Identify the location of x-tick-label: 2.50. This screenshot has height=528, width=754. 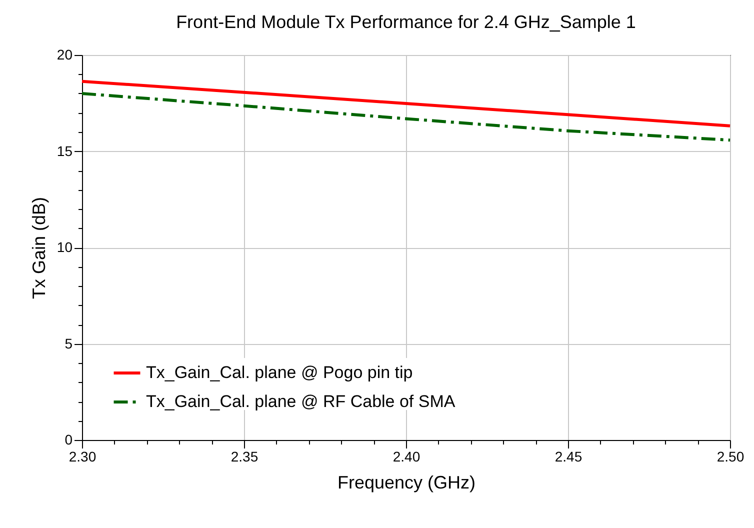
(730, 456).